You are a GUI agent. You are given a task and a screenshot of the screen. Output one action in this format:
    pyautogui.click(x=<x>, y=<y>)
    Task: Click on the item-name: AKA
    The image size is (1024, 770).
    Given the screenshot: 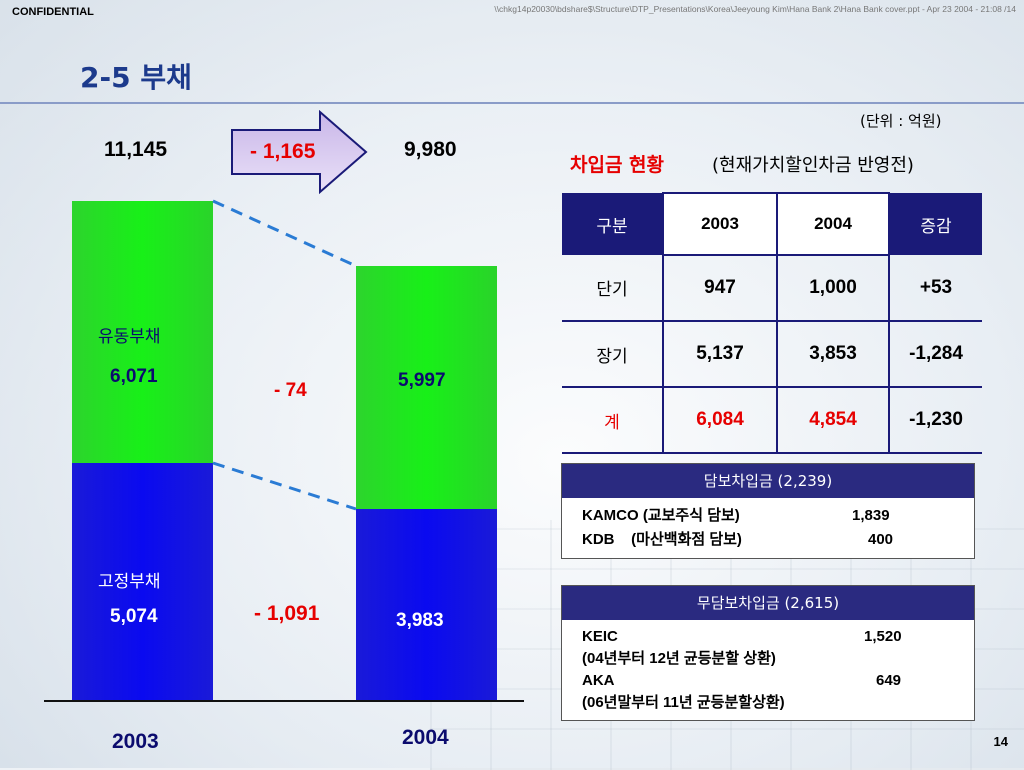 What is the action you would take?
    pyautogui.click(x=598, y=680)
    